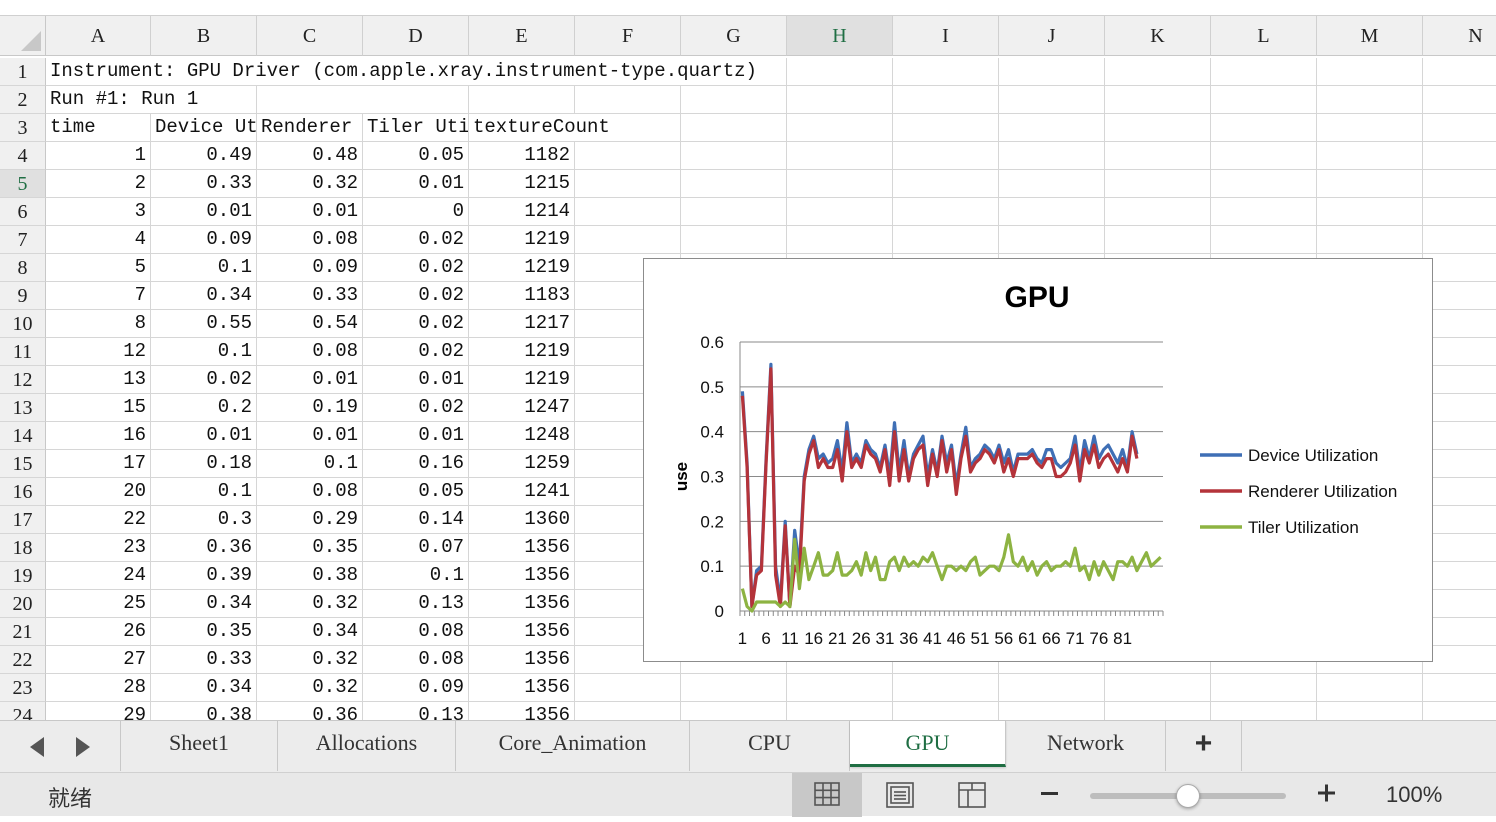  I want to click on cell: 0.14, so click(416, 520).